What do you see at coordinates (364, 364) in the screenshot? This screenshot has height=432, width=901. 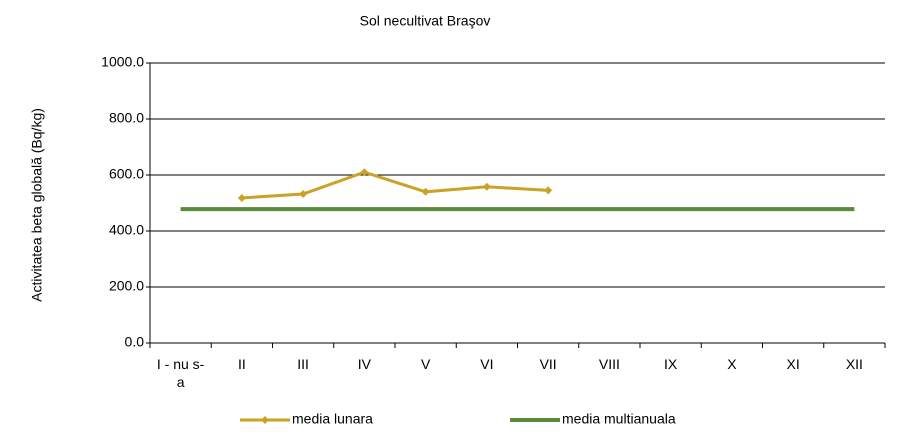 I see `x-tick-label: IV` at bounding box center [364, 364].